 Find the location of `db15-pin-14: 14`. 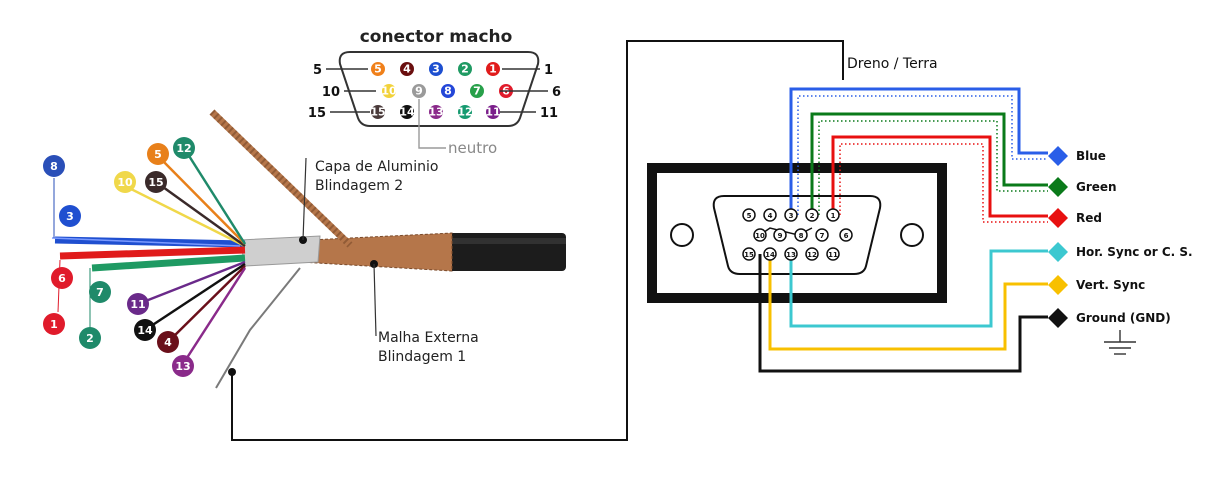

db15-pin-14: 14 is located at coordinates (770, 254).